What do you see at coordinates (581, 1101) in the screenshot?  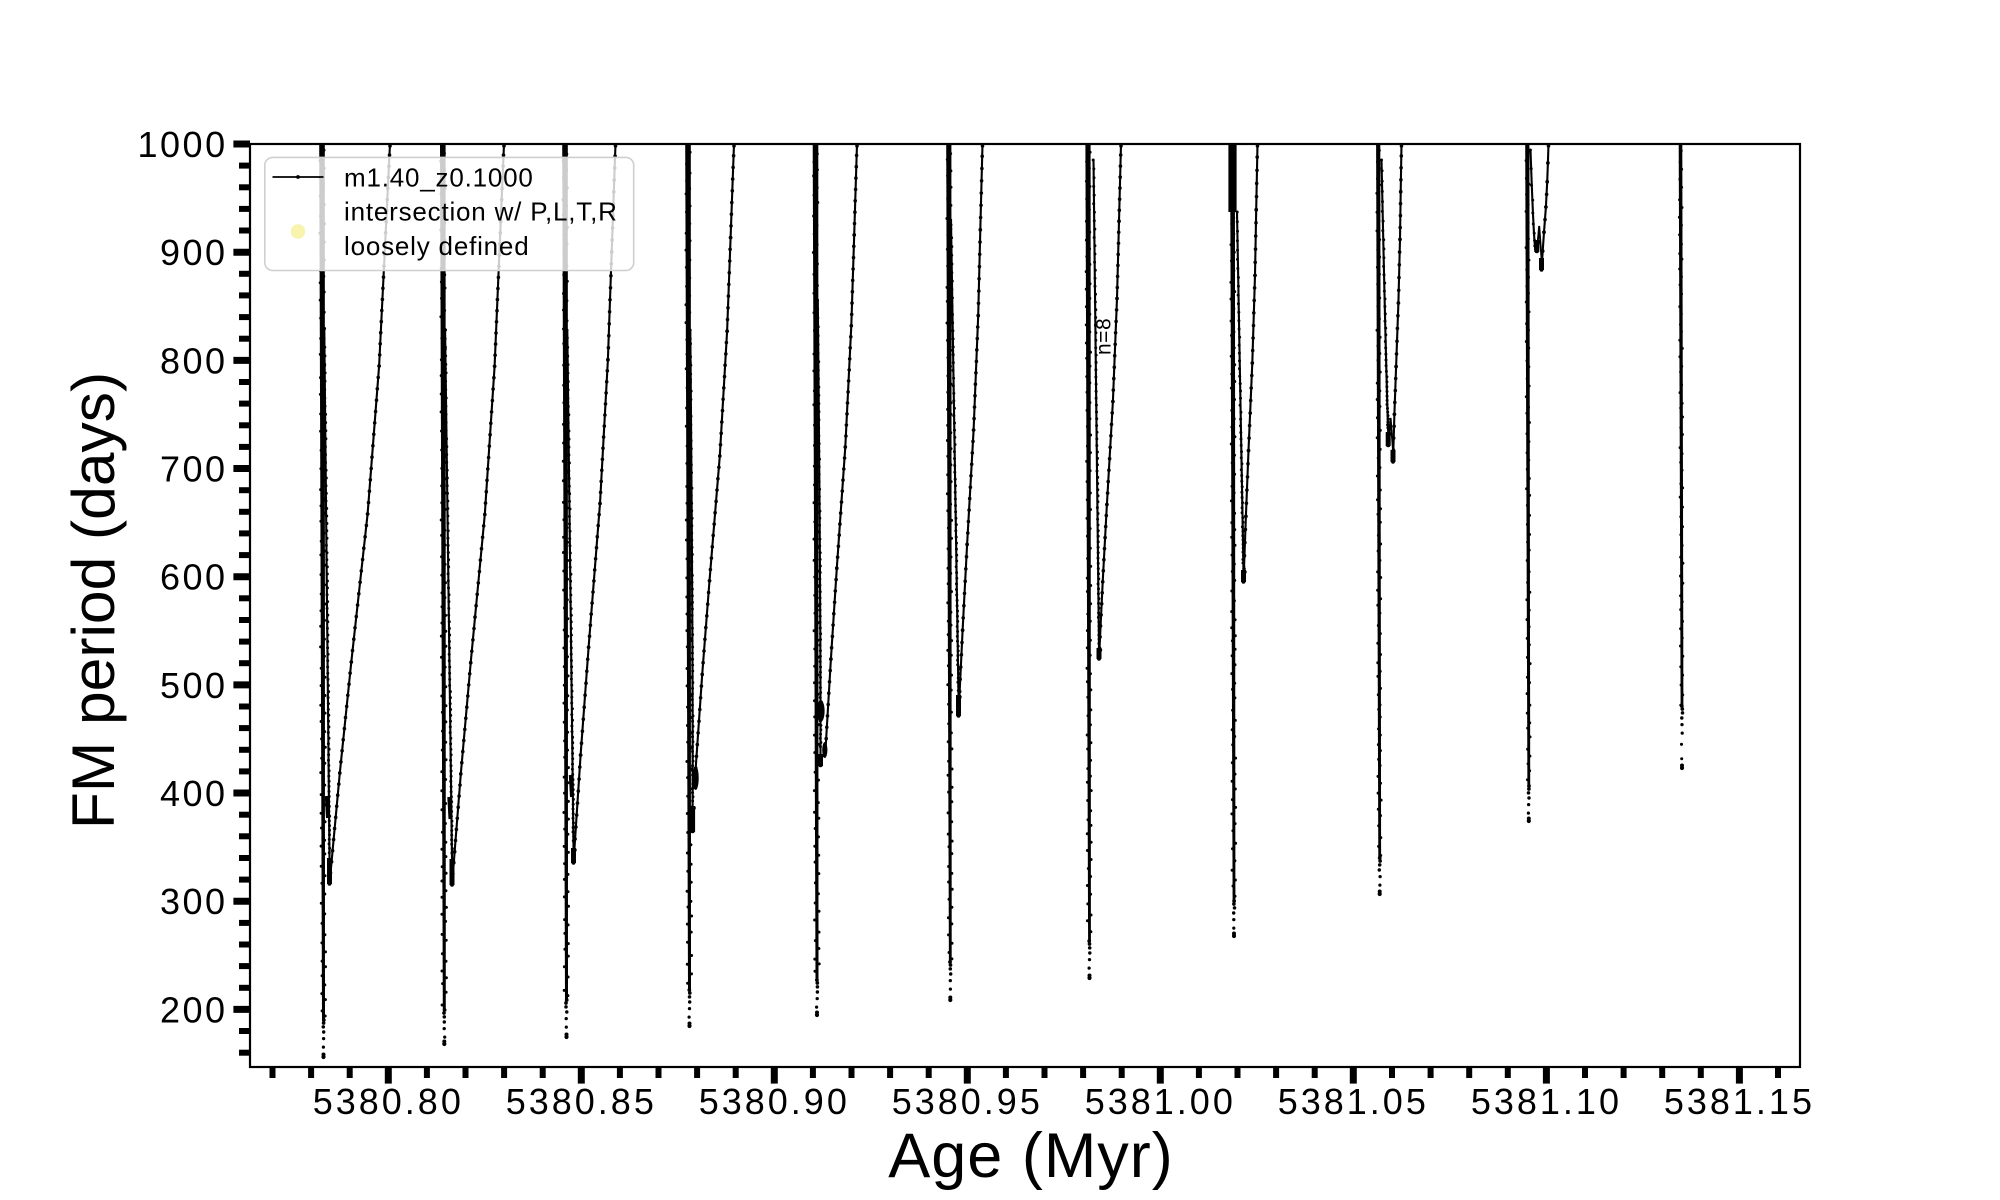 I see `svg-text: 5380.85` at bounding box center [581, 1101].